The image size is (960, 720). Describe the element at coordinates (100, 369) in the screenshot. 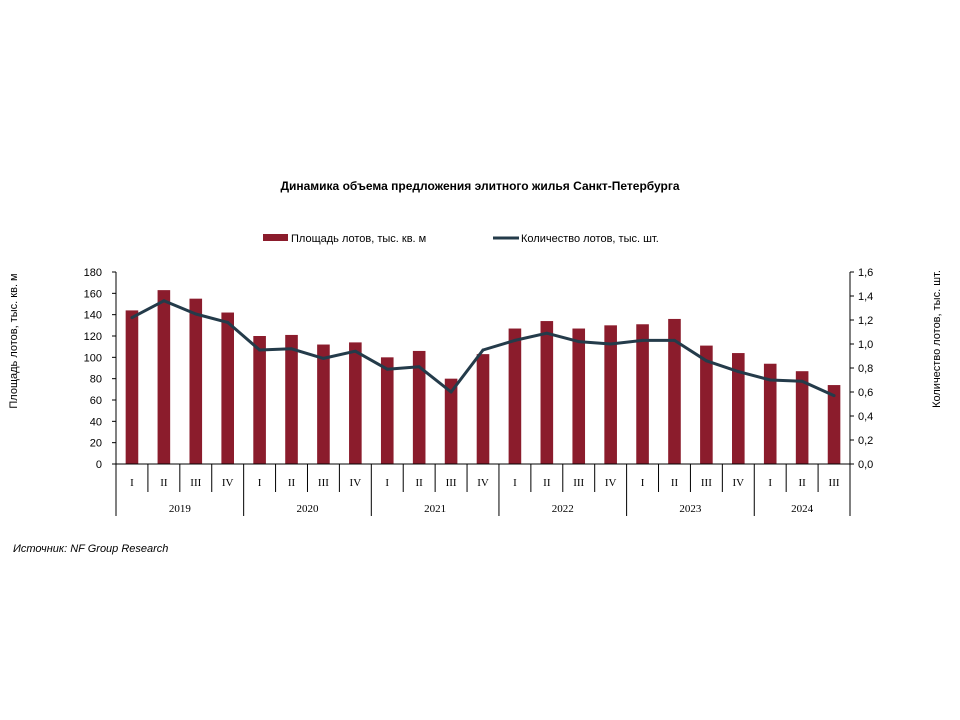

I see `y-axis-ticks: 0 20 40 60 80 100 120 140 160 180` at that location.